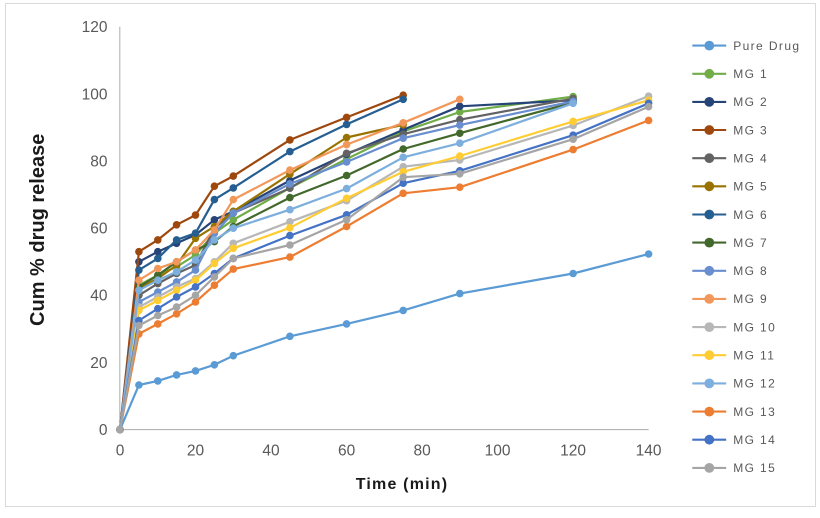  Describe the element at coordinates (38, 230) in the screenshot. I see `svg-text: Cum % drug release` at that location.